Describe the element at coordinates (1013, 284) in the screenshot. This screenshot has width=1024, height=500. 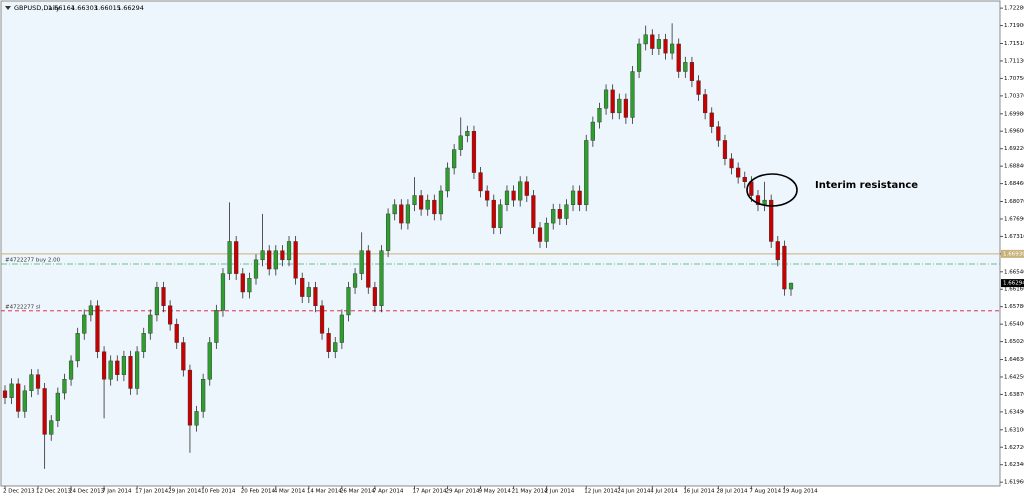
I see `current-price-label: 1.66294` at that location.